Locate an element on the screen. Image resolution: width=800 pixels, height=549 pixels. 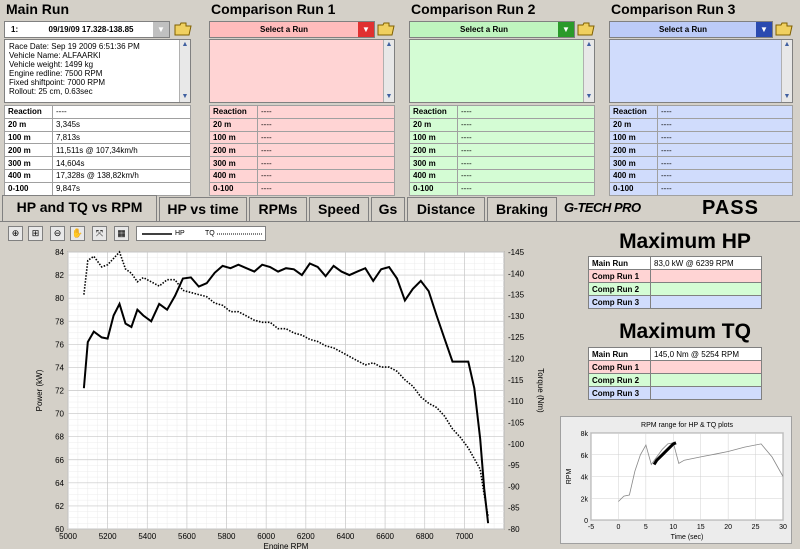
zoom-out-icon: ⊖ is located at coordinates (57, 233).